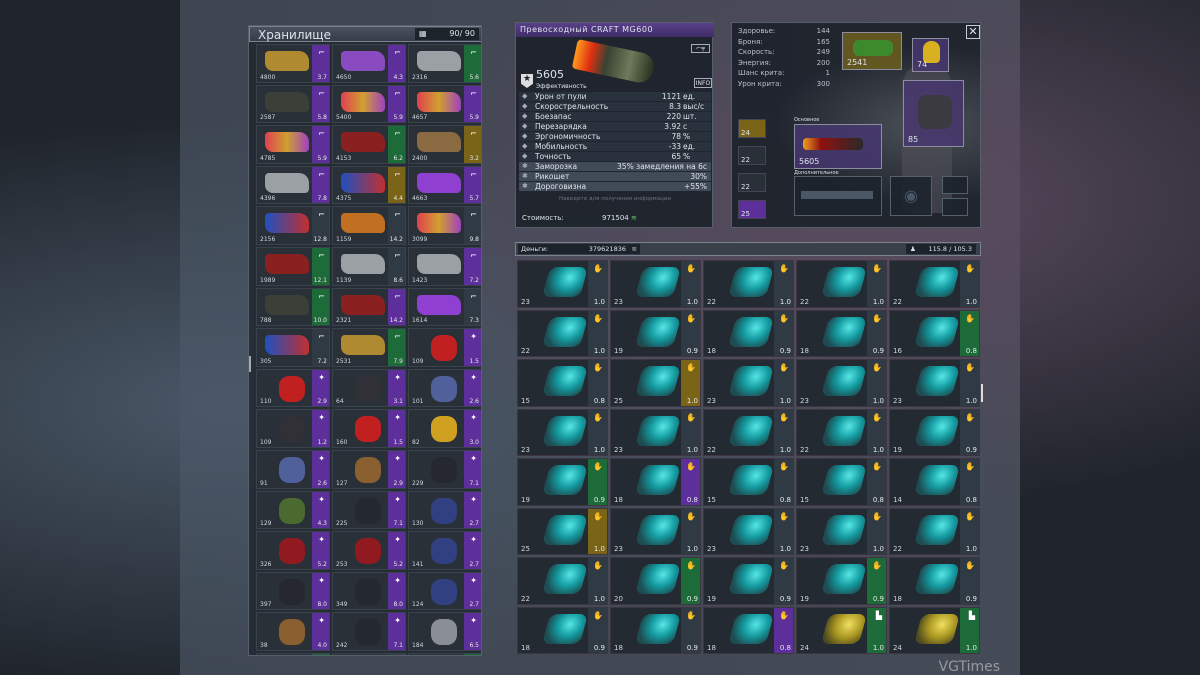 The height and width of the screenshot is (675, 1200). What do you see at coordinates (615, 186) in the screenshot?
I see `bonus-row: ✱ Дороговизна +55%` at bounding box center [615, 186].